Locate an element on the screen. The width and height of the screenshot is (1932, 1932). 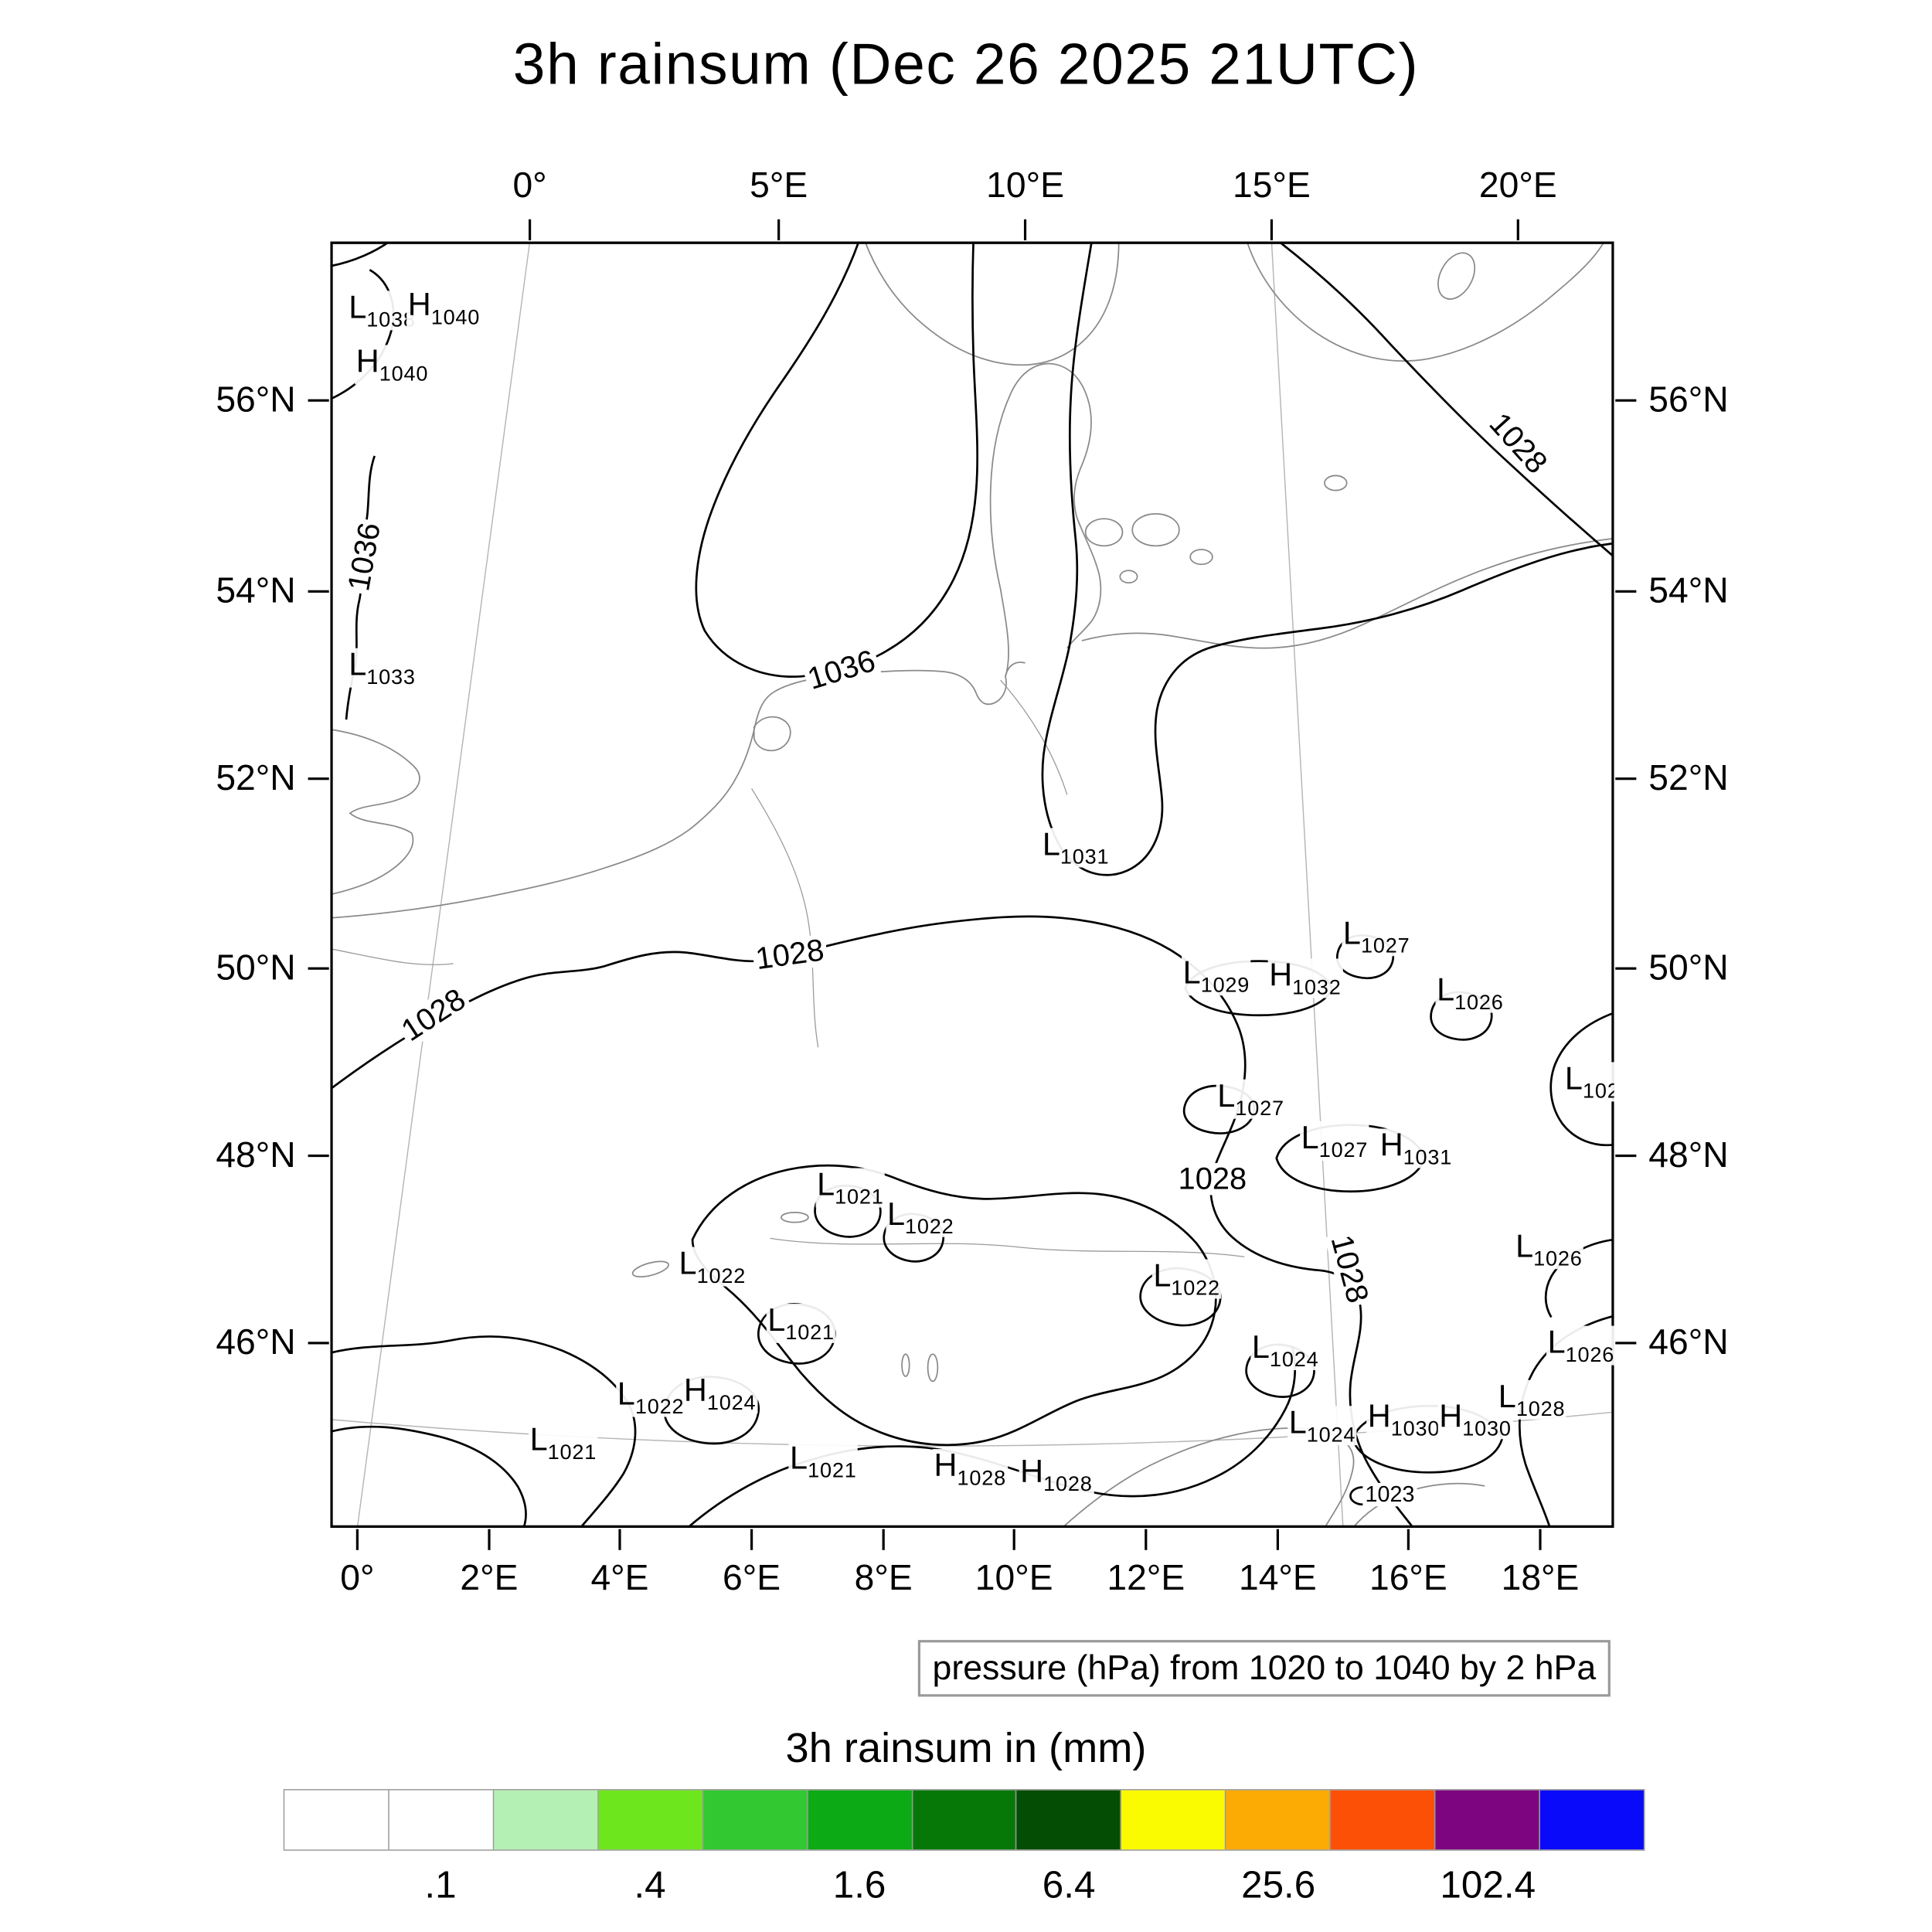
colorbar-tick-label: 1.6 is located at coordinates (859, 1884).